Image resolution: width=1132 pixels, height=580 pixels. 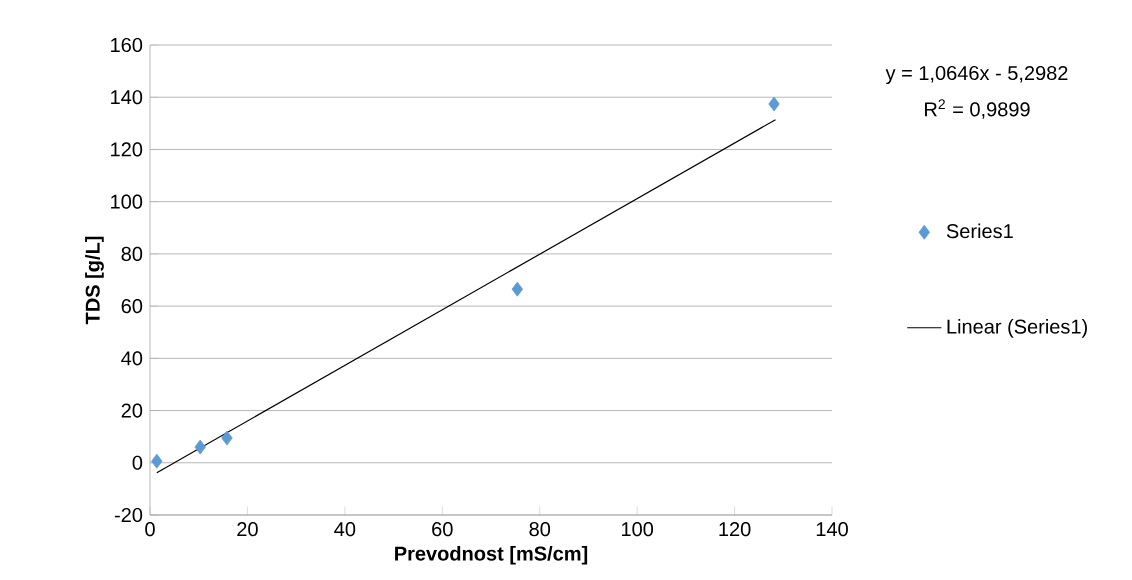 What do you see at coordinates (132, 253) in the screenshot?
I see `y-tick-label: 80` at bounding box center [132, 253].